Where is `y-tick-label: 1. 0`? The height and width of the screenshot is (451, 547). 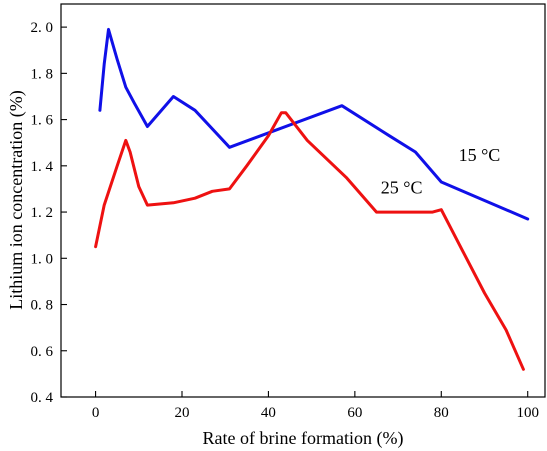 y-tick-label: 1. 0 is located at coordinates (42, 259).